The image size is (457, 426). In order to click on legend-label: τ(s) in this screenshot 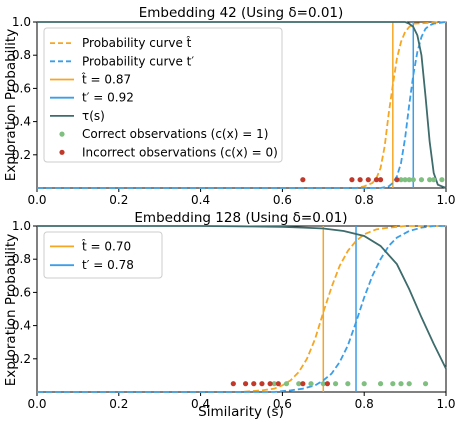, I will do `click(93, 116)`.